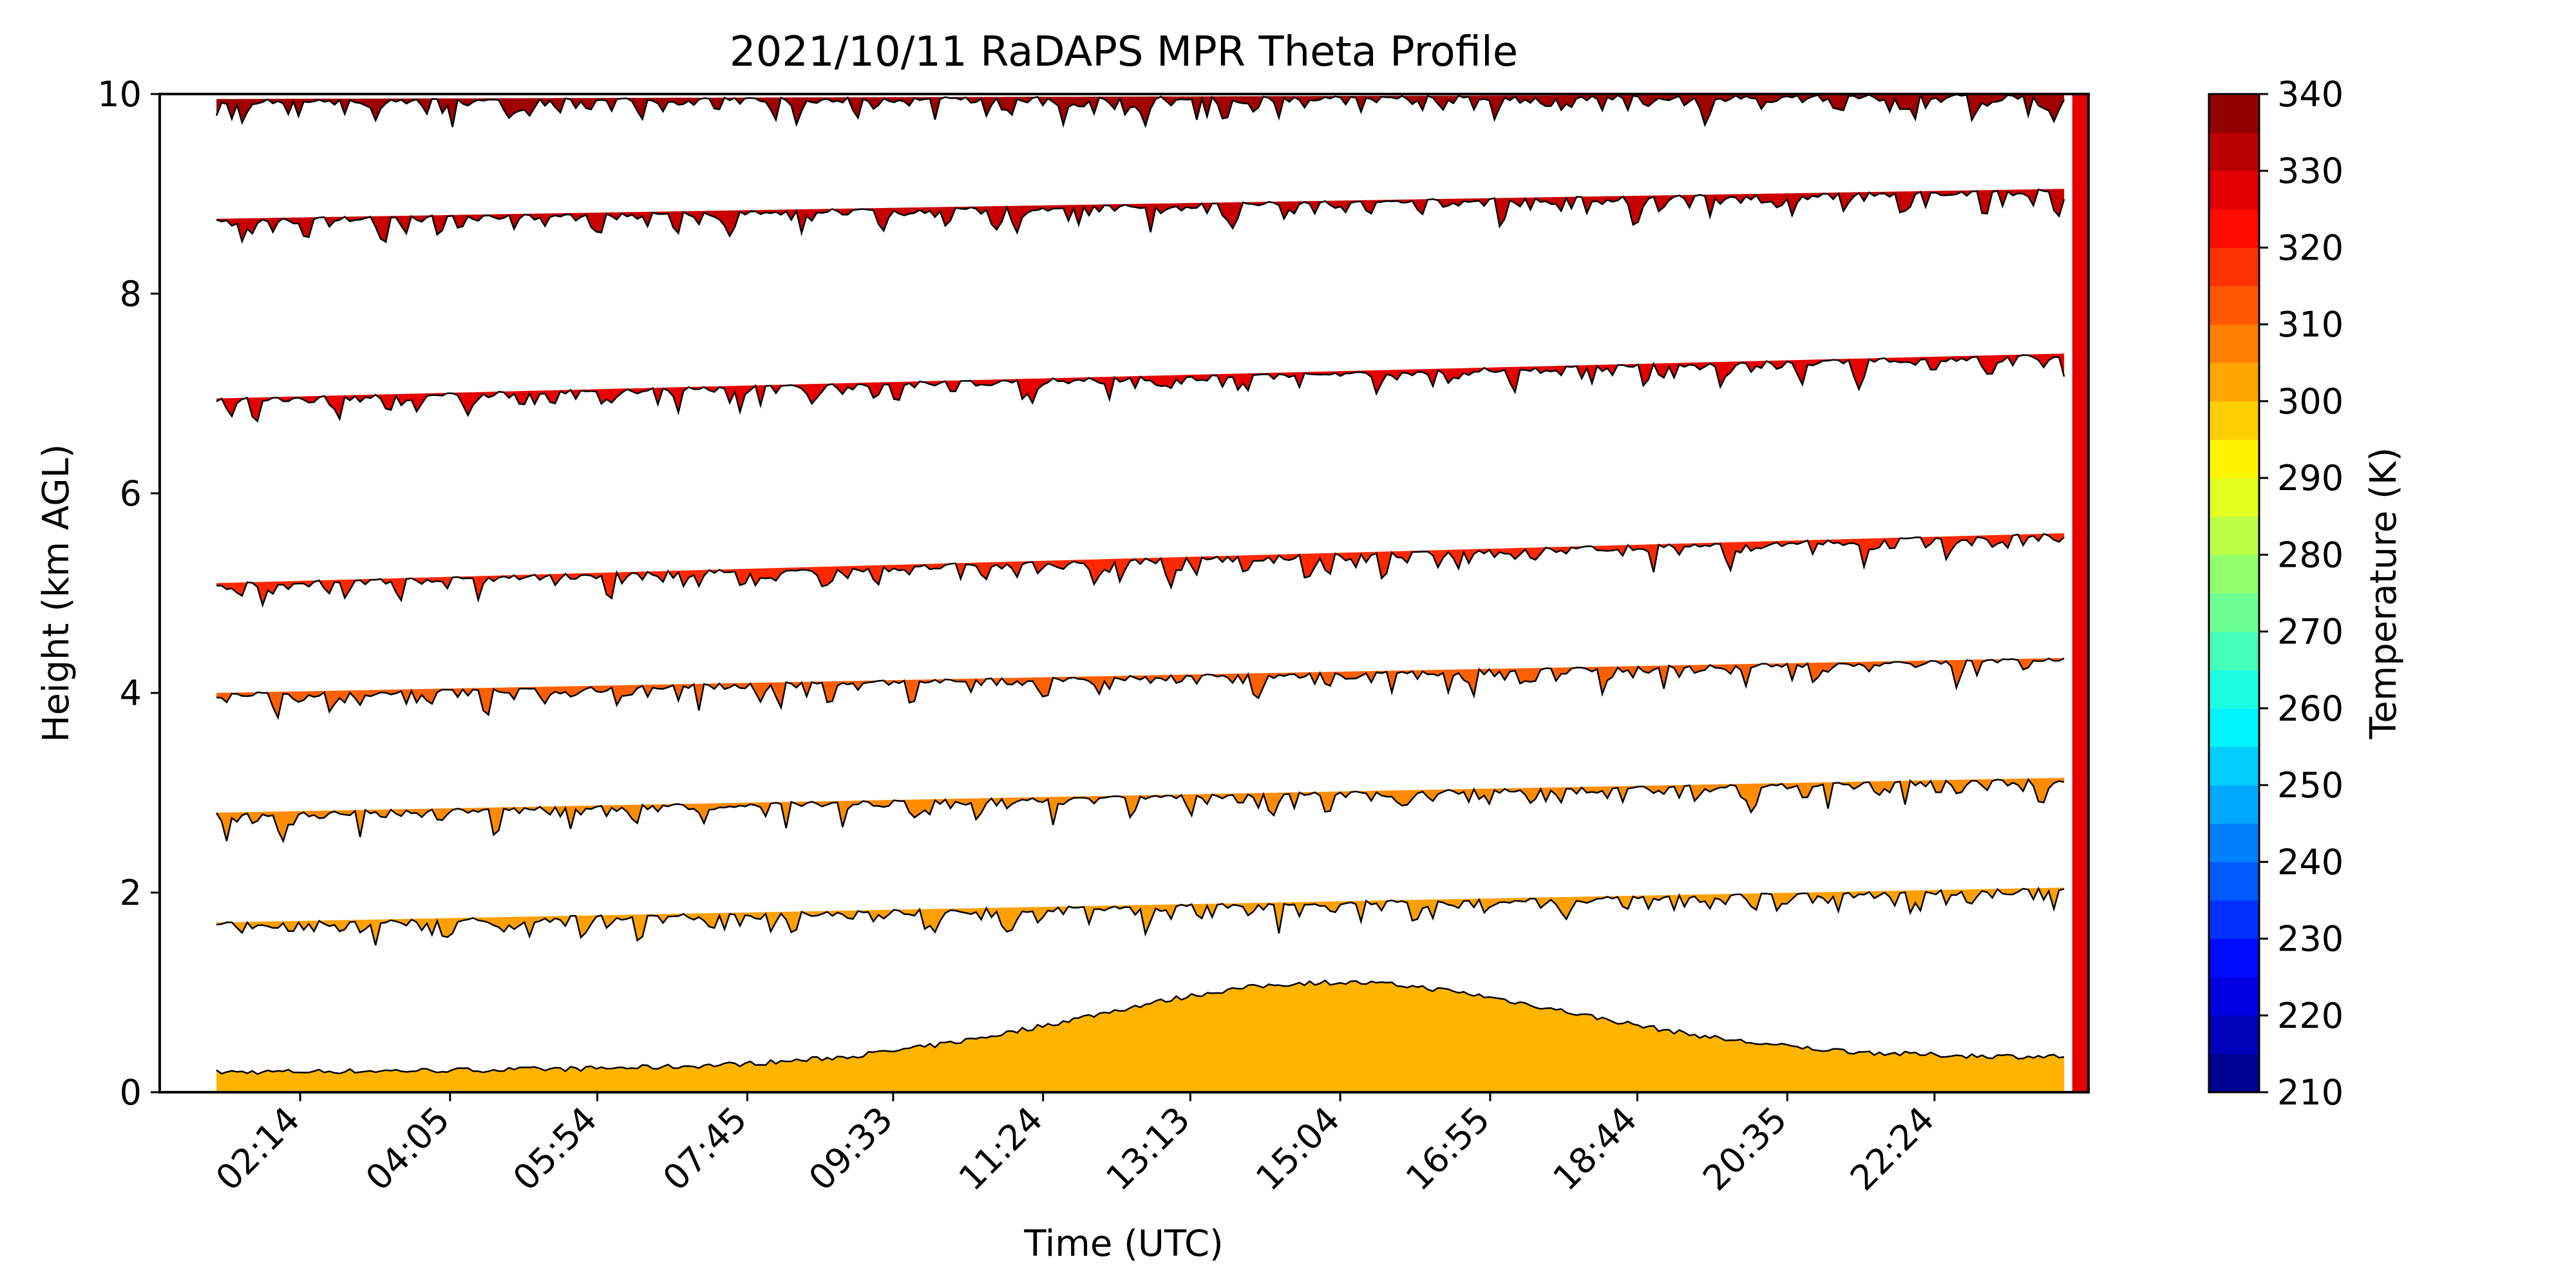  What do you see at coordinates (2384, 594) in the screenshot?
I see `colorbar-label: Temperature (K)` at bounding box center [2384, 594].